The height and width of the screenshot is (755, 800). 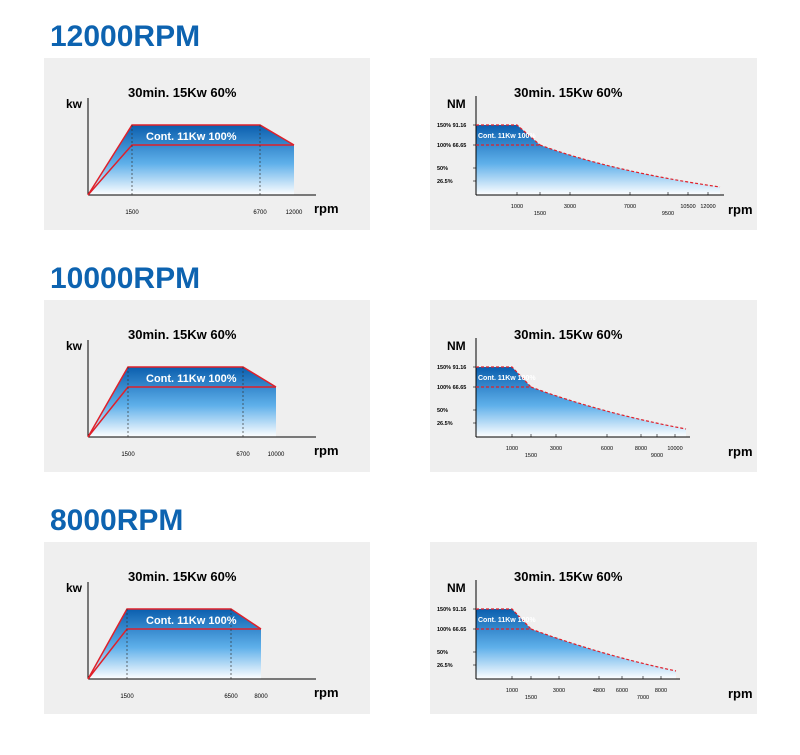 I want to click on x-tick-label: 4800, so click(x=599, y=691).